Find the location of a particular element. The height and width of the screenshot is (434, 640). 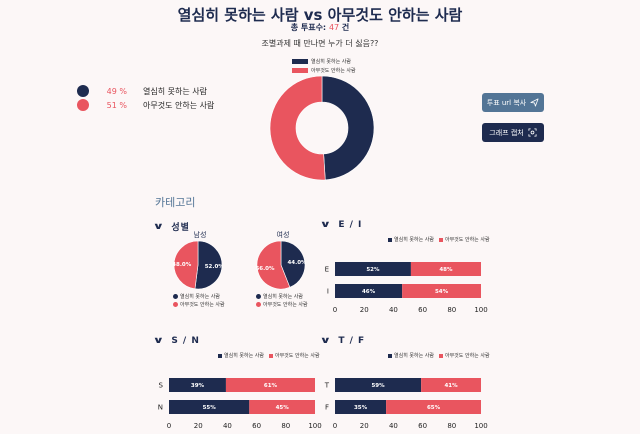

donut-legend-item-0: 열심히 못하는 사람 is located at coordinates (321, 61).